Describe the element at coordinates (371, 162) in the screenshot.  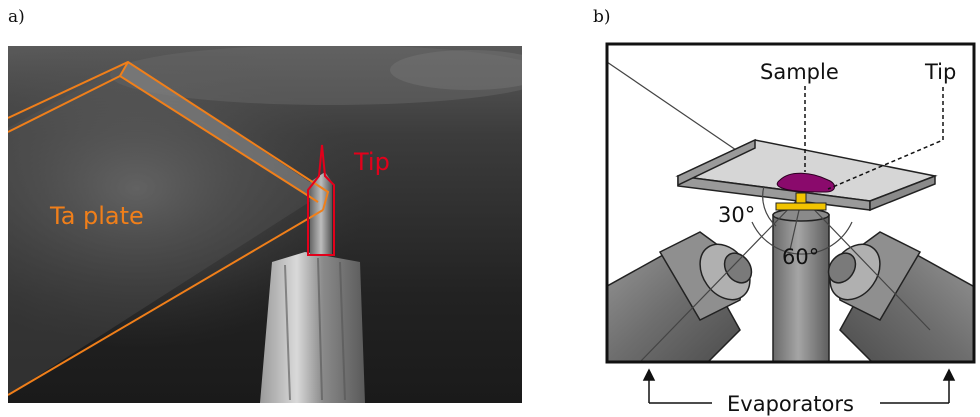
I see `tip-label-a: Tip` at that location.